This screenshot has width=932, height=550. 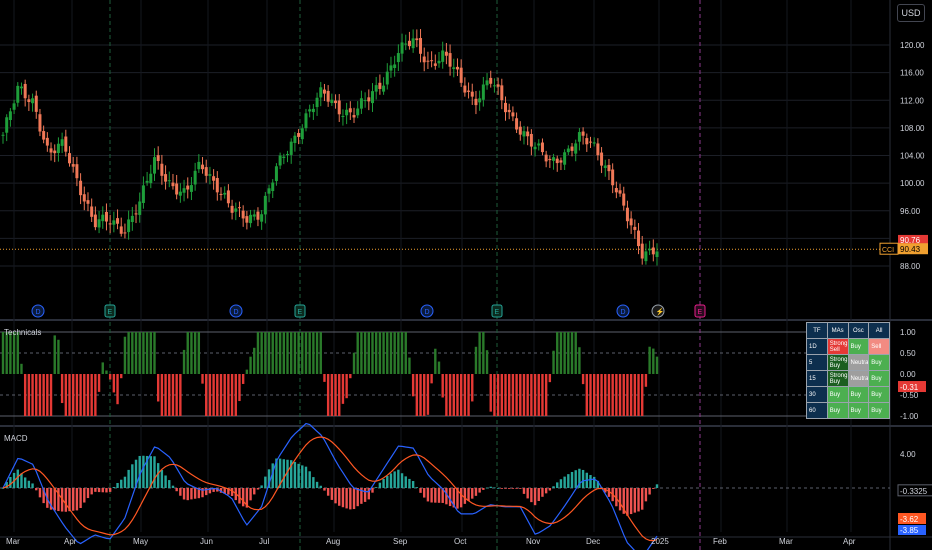 What do you see at coordinates (911, 13) in the screenshot?
I see `currency-button: USD` at bounding box center [911, 13].